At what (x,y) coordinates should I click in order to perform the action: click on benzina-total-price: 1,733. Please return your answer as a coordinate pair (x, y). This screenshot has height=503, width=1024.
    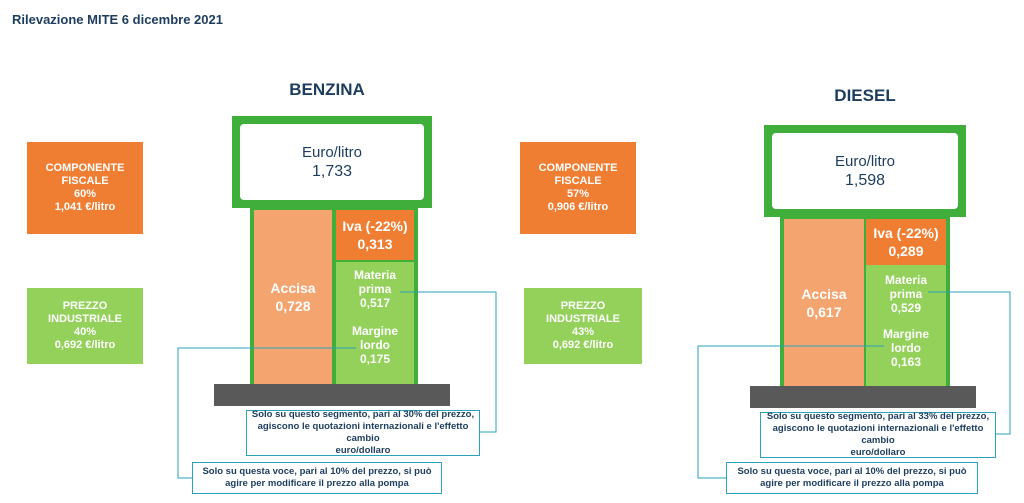
    Looking at the image, I should click on (332, 171).